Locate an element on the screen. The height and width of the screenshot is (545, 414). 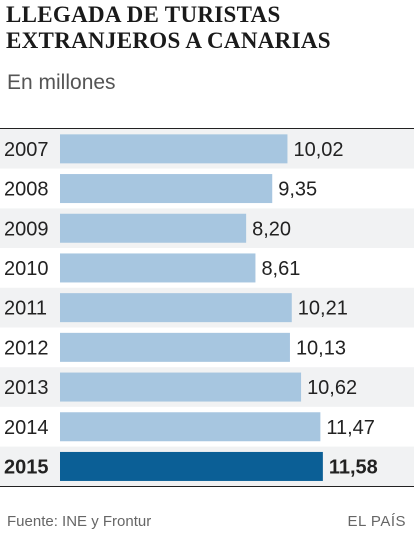
value-label: 9,35 is located at coordinates (297, 190).